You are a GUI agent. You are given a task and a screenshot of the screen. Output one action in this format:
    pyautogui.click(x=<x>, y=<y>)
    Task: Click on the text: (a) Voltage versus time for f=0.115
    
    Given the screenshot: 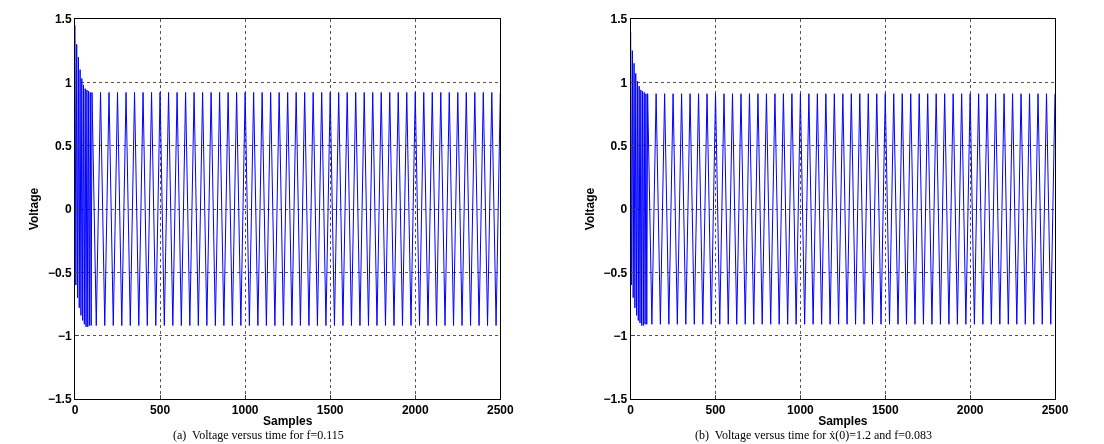 What is the action you would take?
    pyautogui.click(x=258, y=435)
    